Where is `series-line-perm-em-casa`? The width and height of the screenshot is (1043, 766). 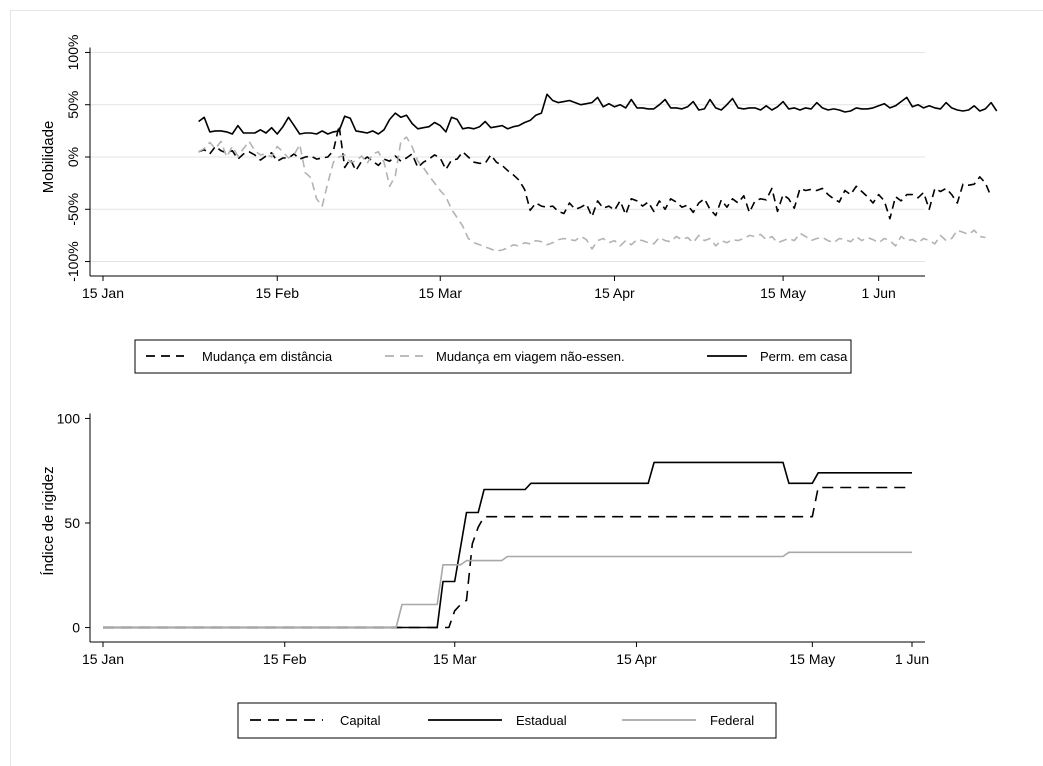
series-line-perm-em-casa is located at coordinates (598, 114).